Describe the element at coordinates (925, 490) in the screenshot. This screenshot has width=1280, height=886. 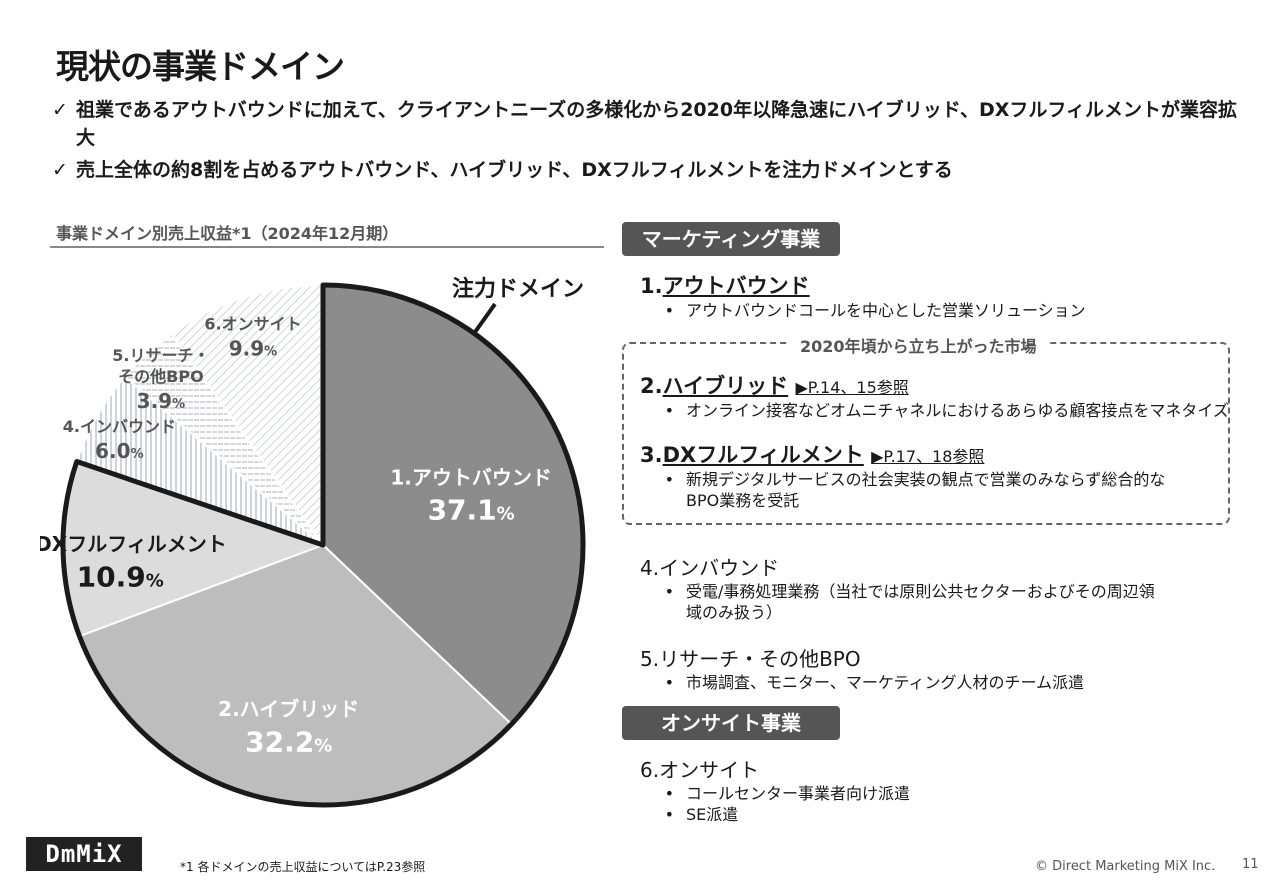
I see `domain-description: 新規デジタルサービスの社会実装の観点で営業のみならず総合的な BPO業務を受託` at that location.